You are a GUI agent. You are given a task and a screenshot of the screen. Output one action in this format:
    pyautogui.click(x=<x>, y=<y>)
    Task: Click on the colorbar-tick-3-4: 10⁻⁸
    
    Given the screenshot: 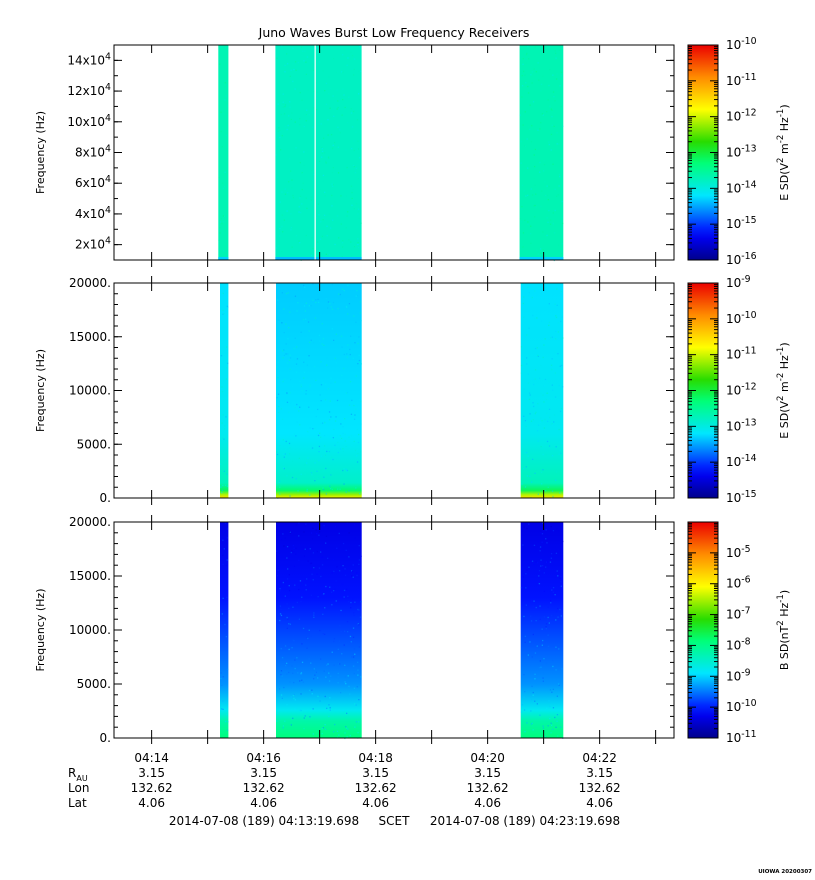 What is the action you would take?
    pyautogui.click(x=738, y=644)
    